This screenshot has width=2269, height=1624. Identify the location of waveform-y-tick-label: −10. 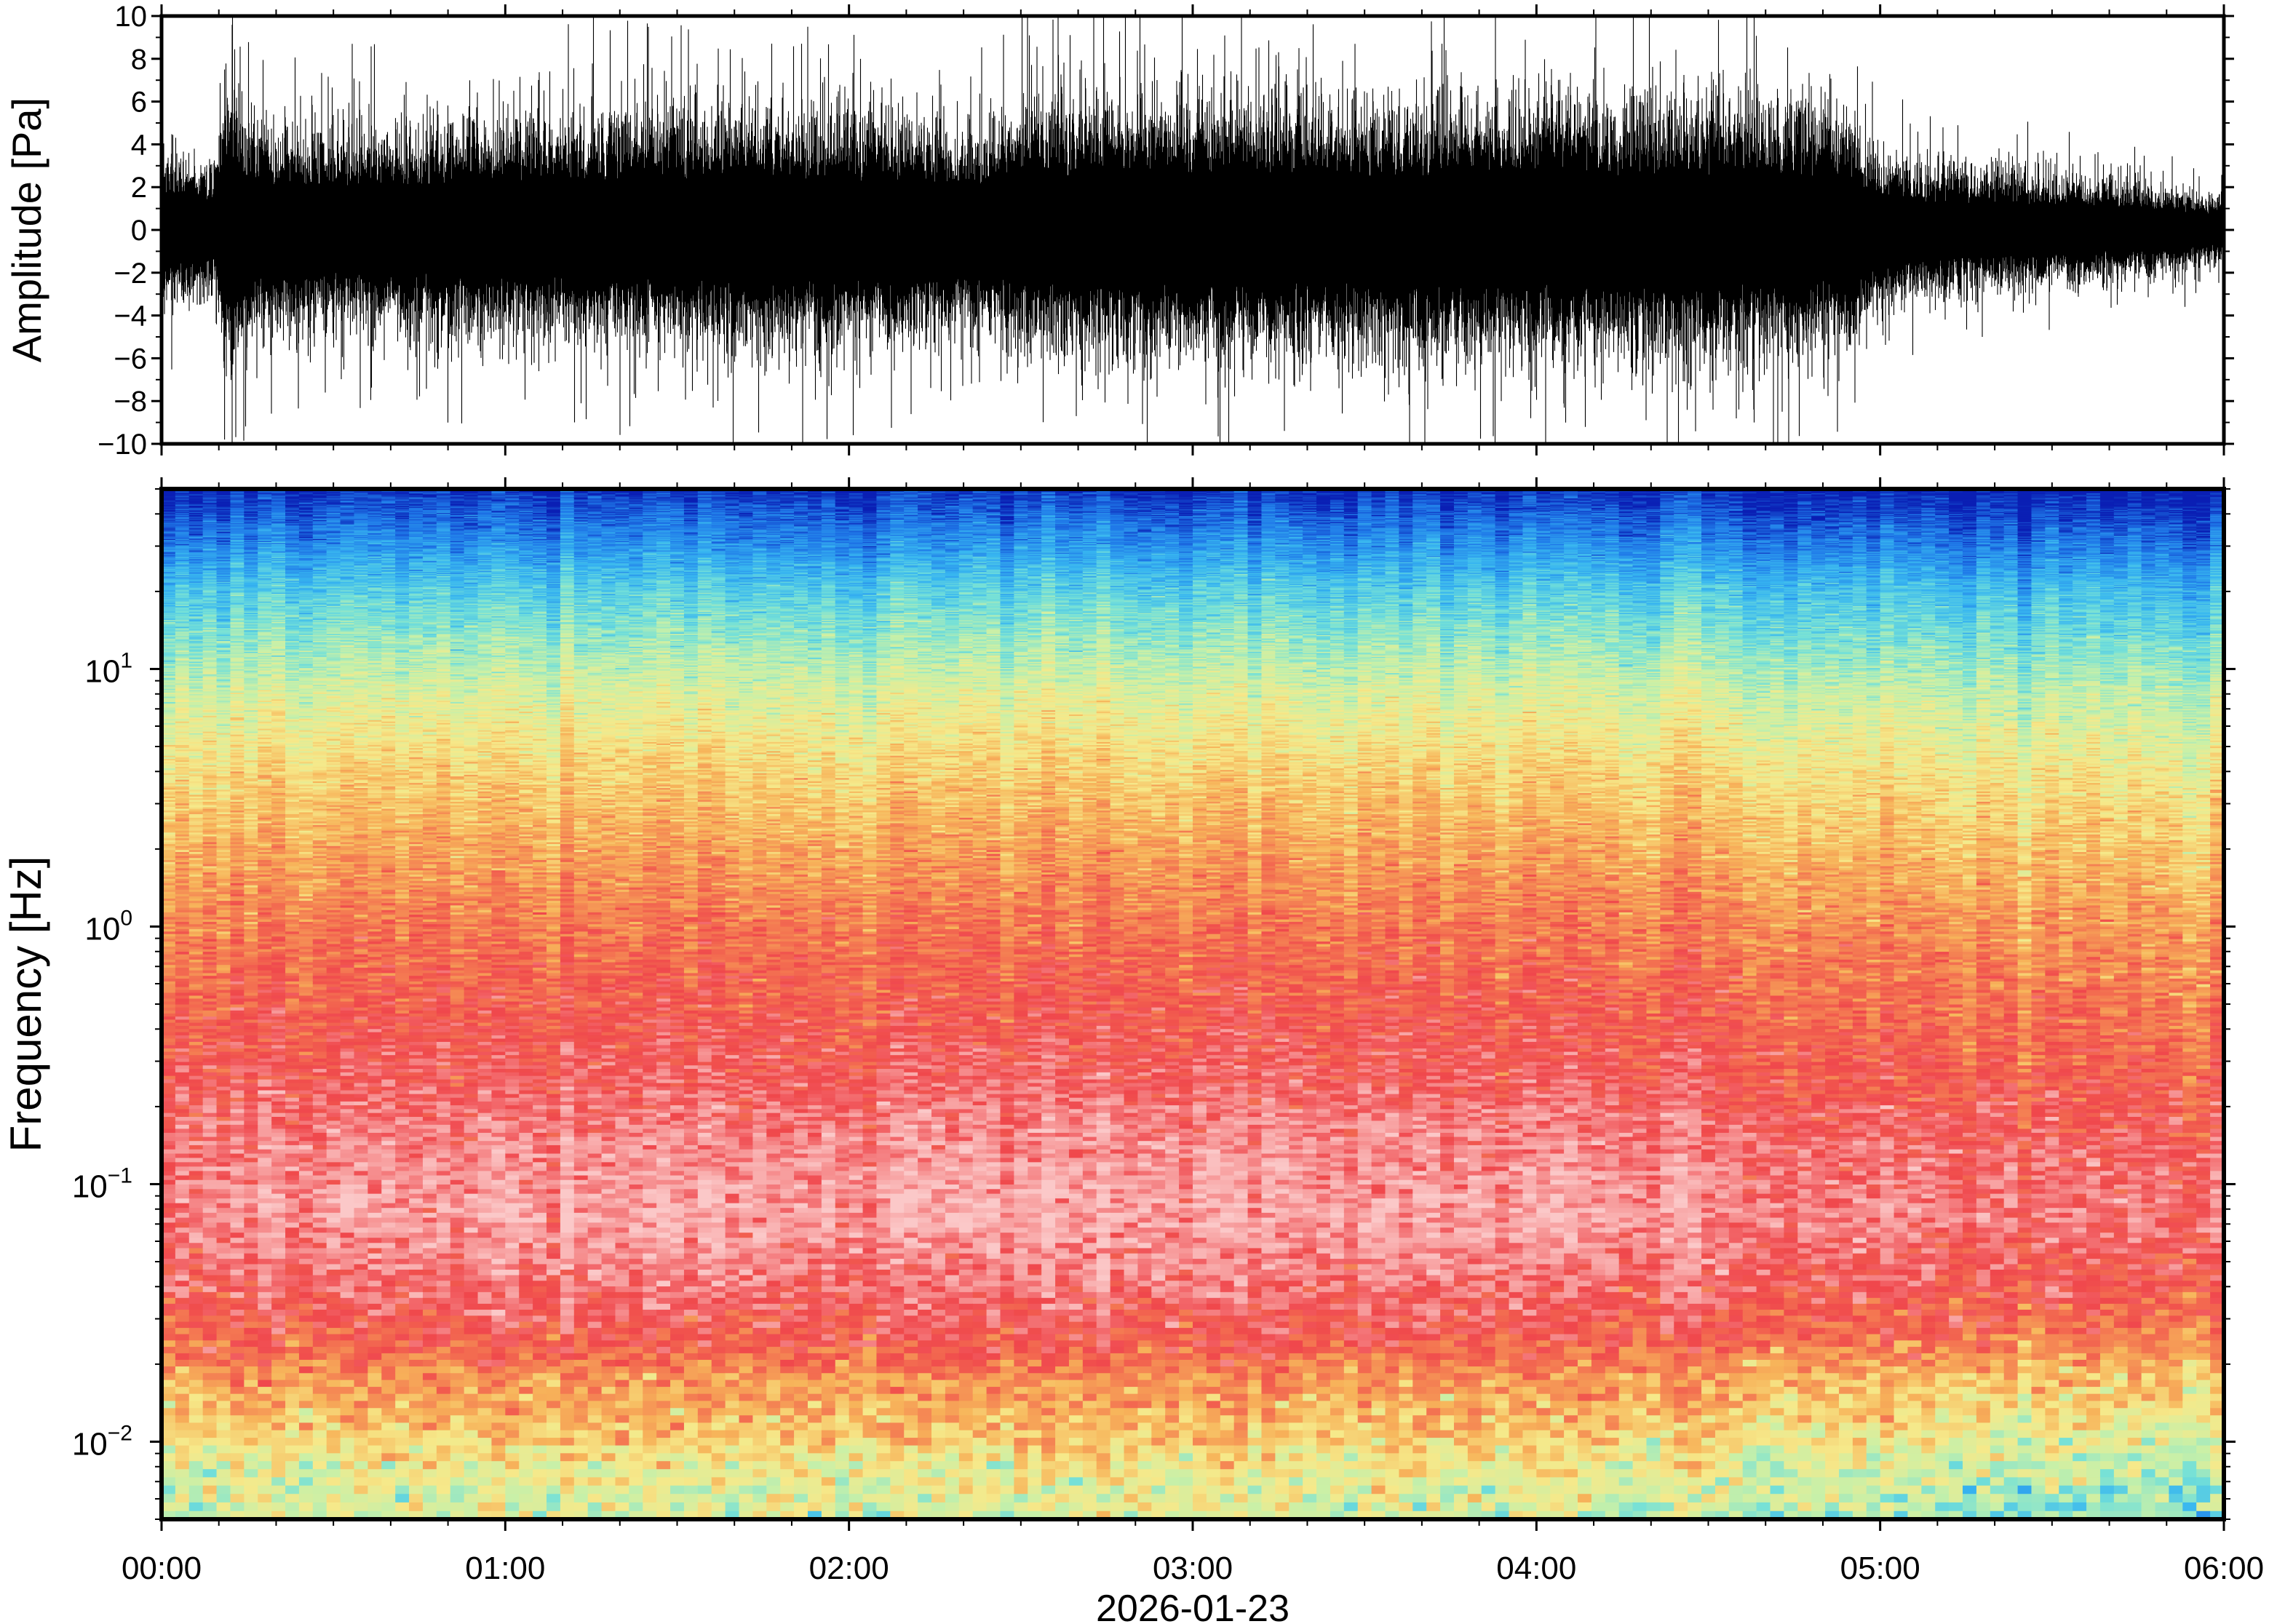
(123, 445).